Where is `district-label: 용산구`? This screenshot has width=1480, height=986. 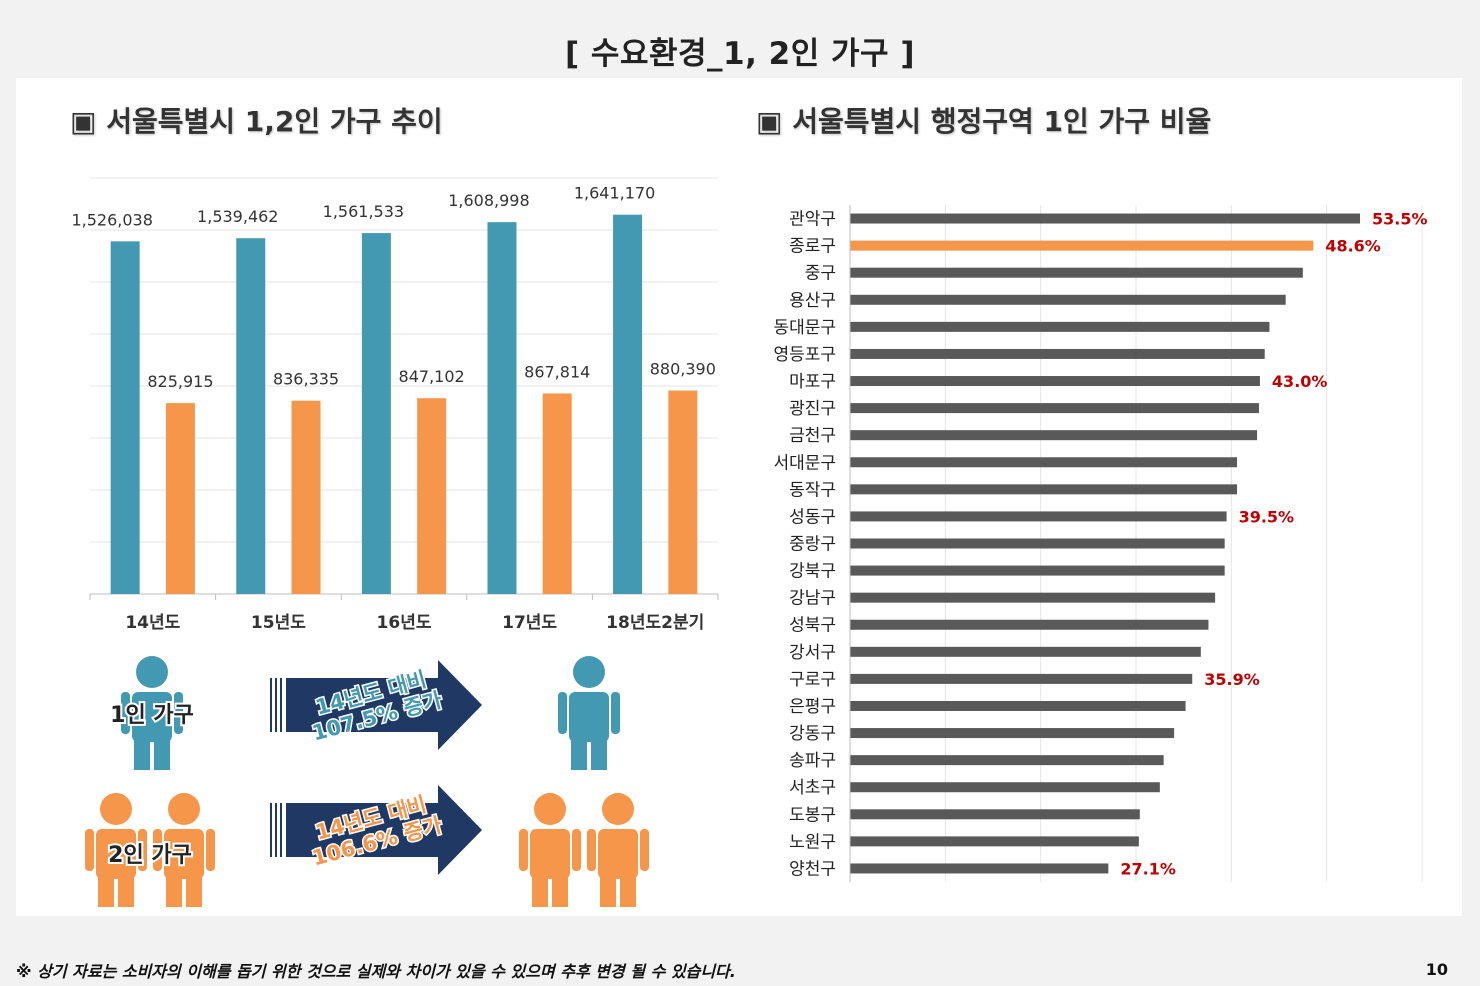 district-label: 용산구 is located at coordinates (812, 301).